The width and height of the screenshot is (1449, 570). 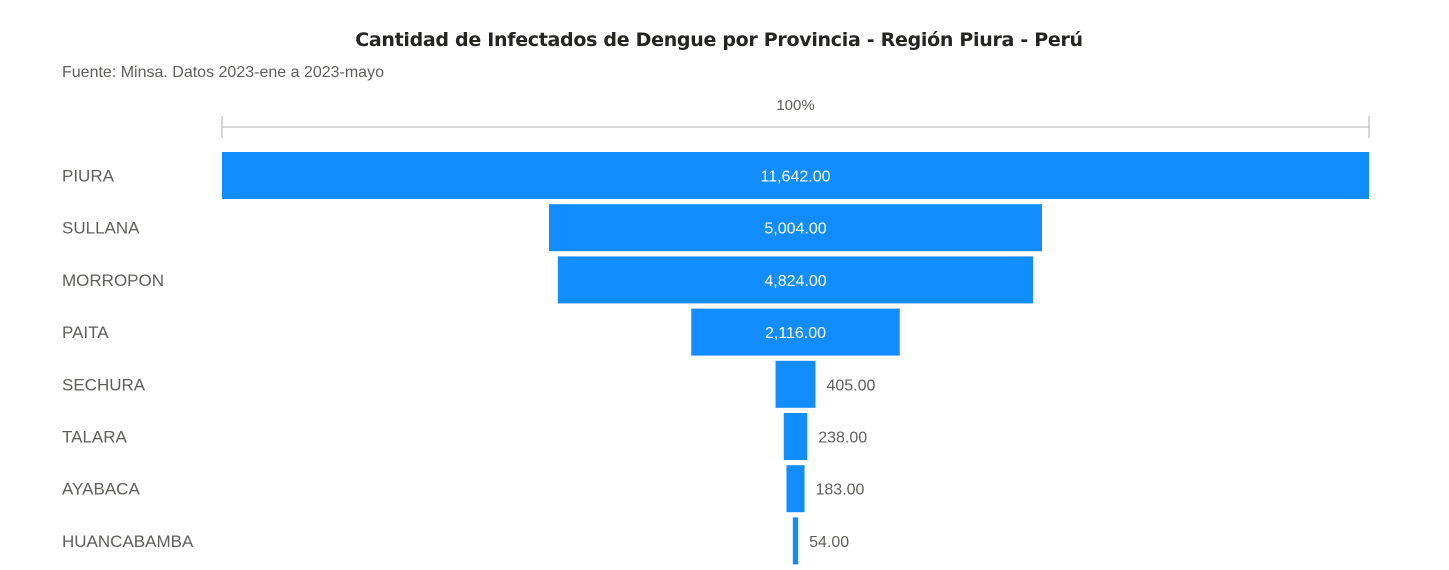 I want to click on value-label-ayabaca: 183.00, so click(x=840, y=490).